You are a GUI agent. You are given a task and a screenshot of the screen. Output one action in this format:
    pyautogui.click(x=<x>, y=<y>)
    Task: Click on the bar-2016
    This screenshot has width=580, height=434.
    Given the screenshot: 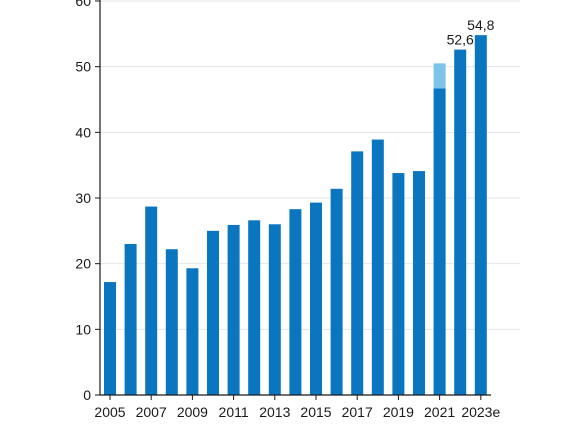 What is the action you would take?
    pyautogui.click(x=336, y=291)
    